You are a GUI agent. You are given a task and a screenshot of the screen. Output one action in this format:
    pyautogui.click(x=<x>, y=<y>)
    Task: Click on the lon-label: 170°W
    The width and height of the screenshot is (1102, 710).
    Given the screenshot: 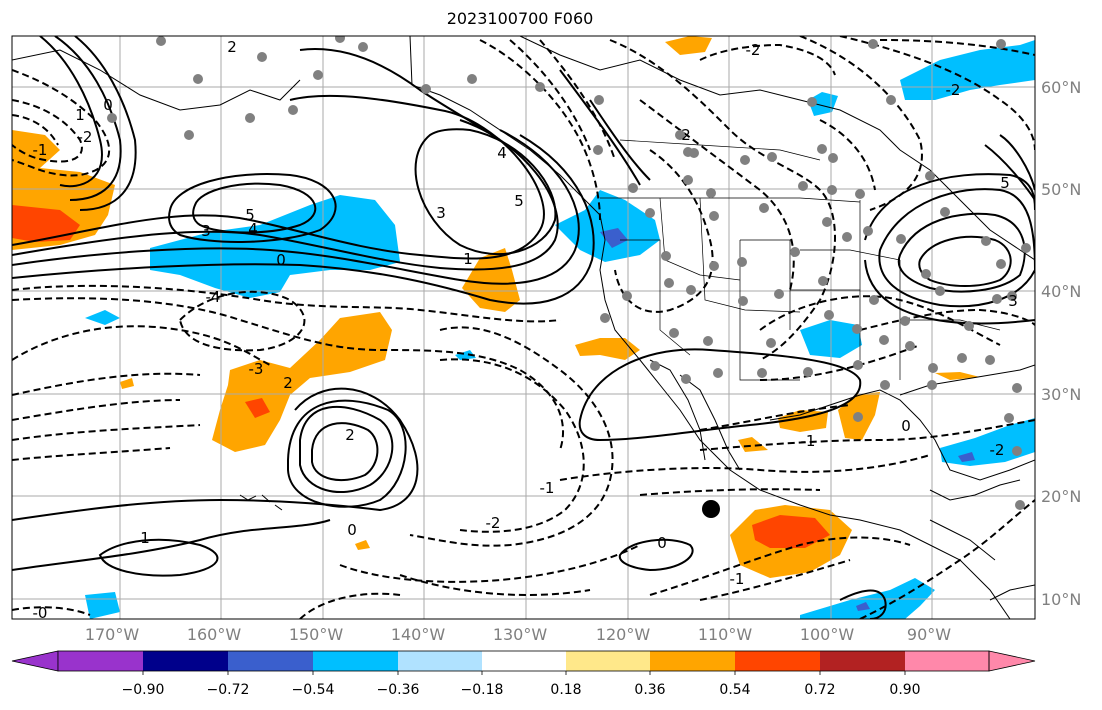 What is the action you would take?
    pyautogui.click(x=112, y=634)
    